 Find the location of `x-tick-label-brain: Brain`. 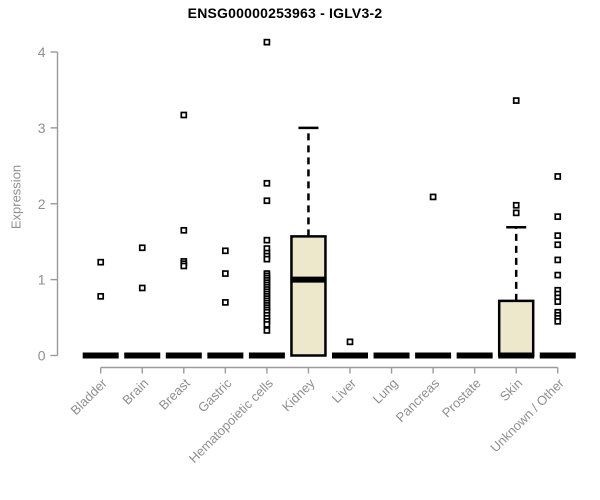

x-tick-label-brain: Brain is located at coordinates (135, 392).